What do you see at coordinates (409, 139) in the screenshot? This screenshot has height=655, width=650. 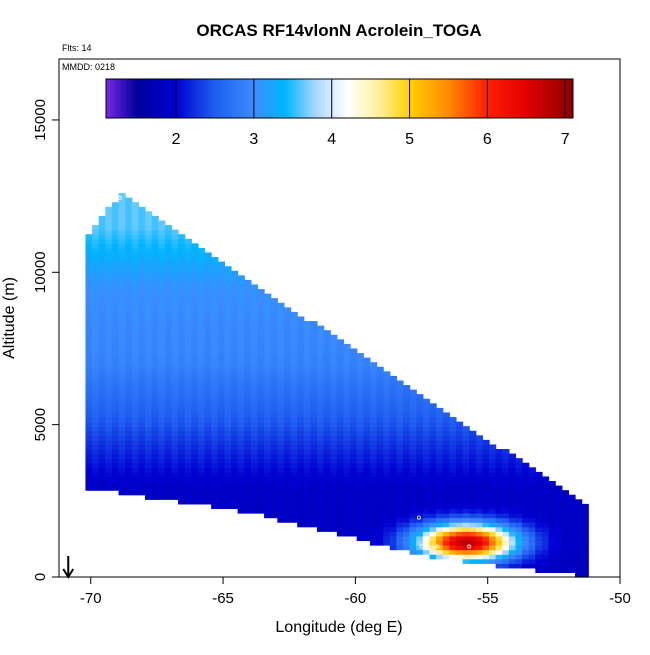 I see `colorbar-tick-label: 5` at bounding box center [409, 139].